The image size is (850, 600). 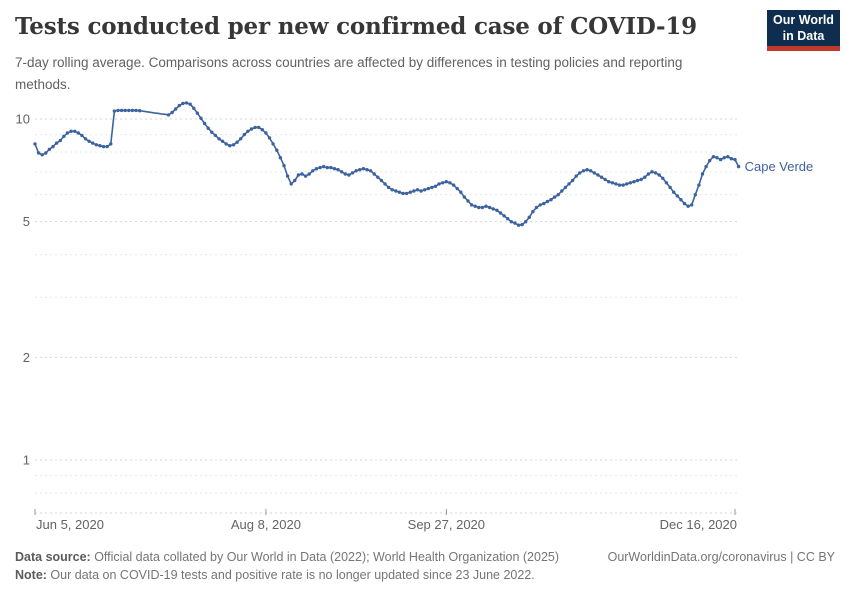 What do you see at coordinates (26, 357) in the screenshot?
I see `y-axis-tick-label: 2` at bounding box center [26, 357].